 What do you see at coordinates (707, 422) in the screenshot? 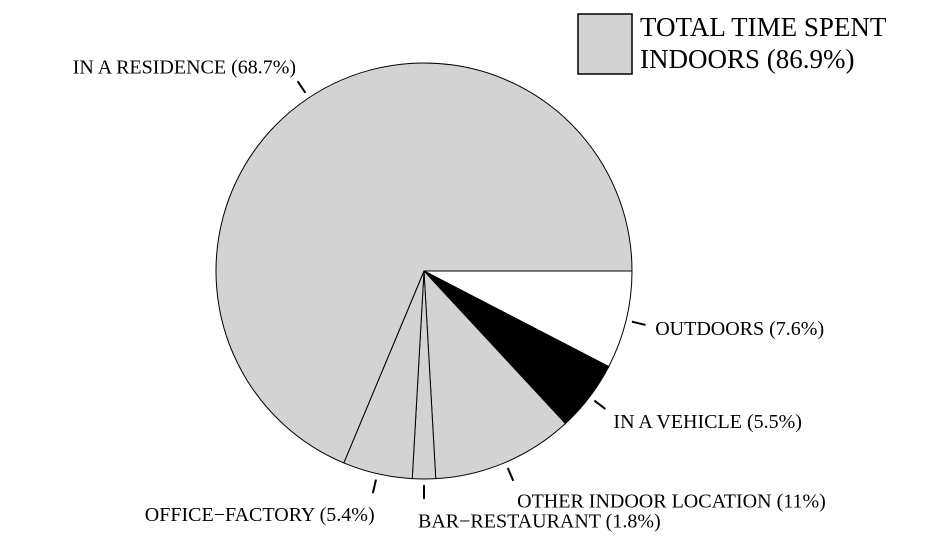
I see `slice-label: IN A VEHICLE (5.5%)` at bounding box center [707, 422].